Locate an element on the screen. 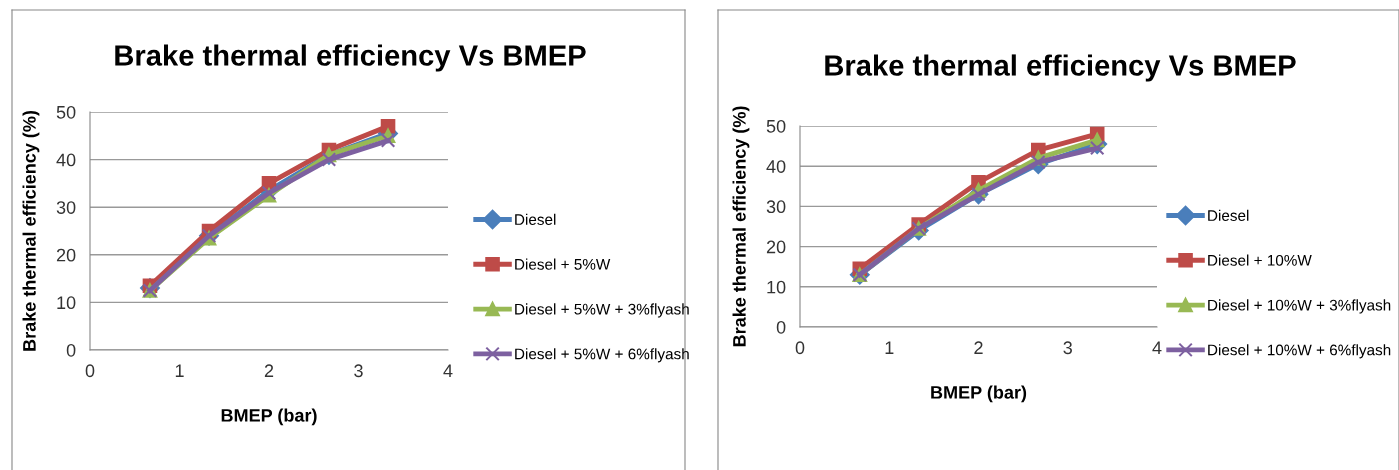  legend-label: Diesel + 5%W + 6%flyash is located at coordinates (602, 355).